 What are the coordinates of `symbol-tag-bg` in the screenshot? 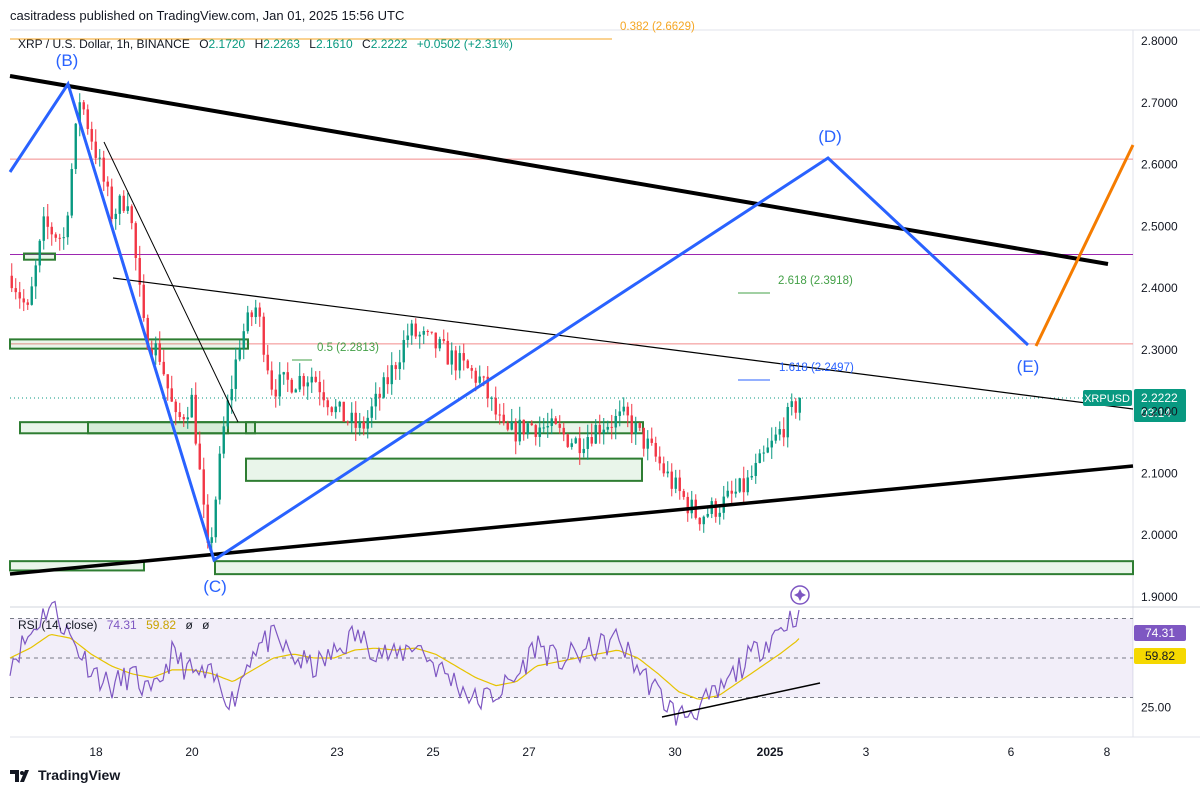 It's located at (1107, 398).